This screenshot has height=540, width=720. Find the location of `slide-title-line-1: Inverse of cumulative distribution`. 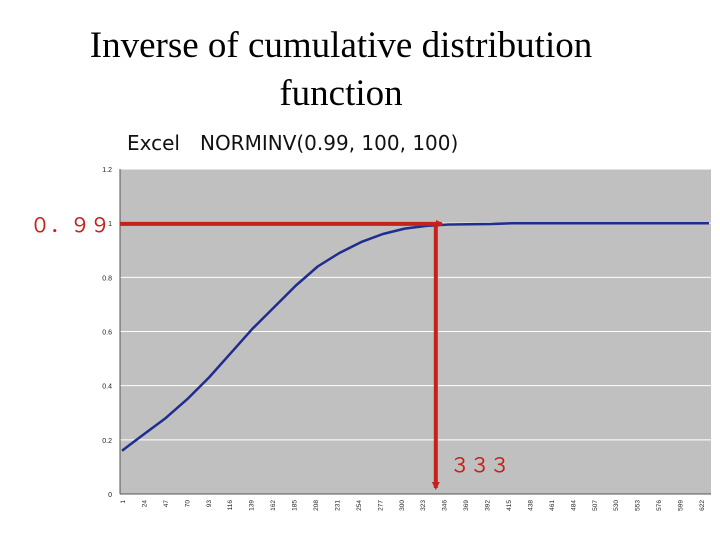

slide-title-line-1: Inverse of cumulative distribution is located at coordinates (341, 45).